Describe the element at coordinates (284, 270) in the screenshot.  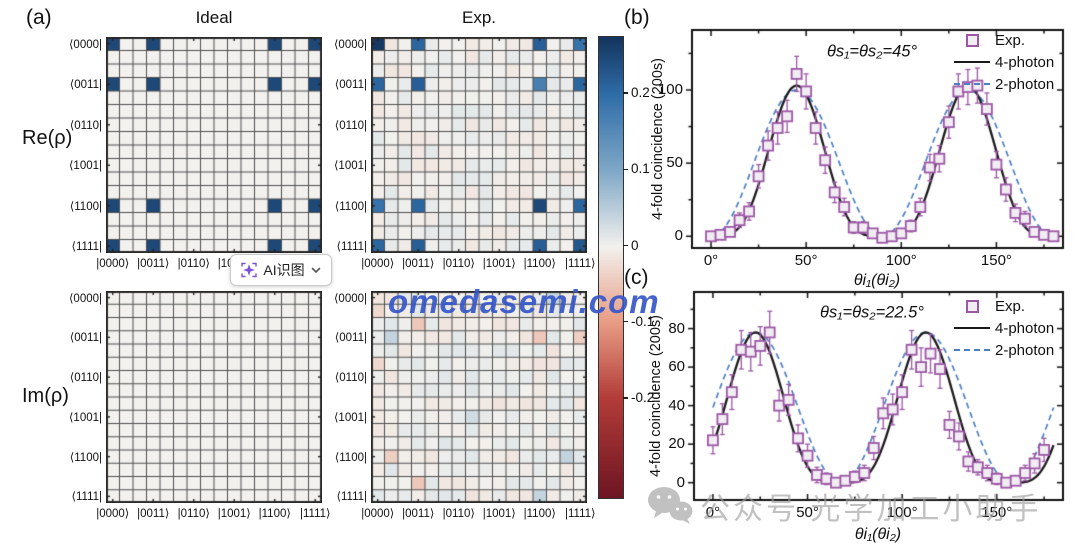
I see `ai-button-label: AI识图` at that location.